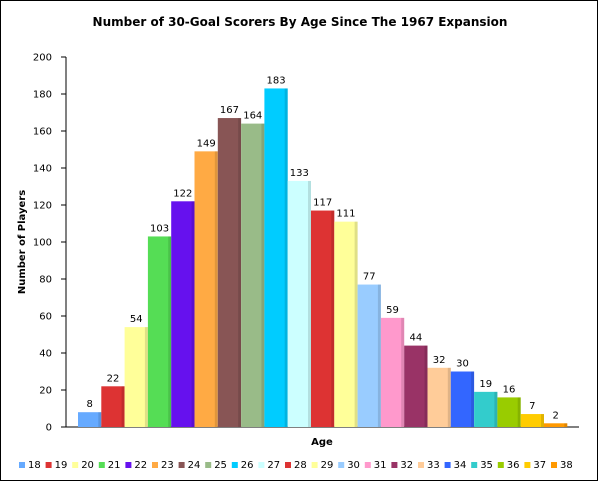 The height and width of the screenshot is (481, 598). I want to click on legend-label-22: 22, so click(140, 465).